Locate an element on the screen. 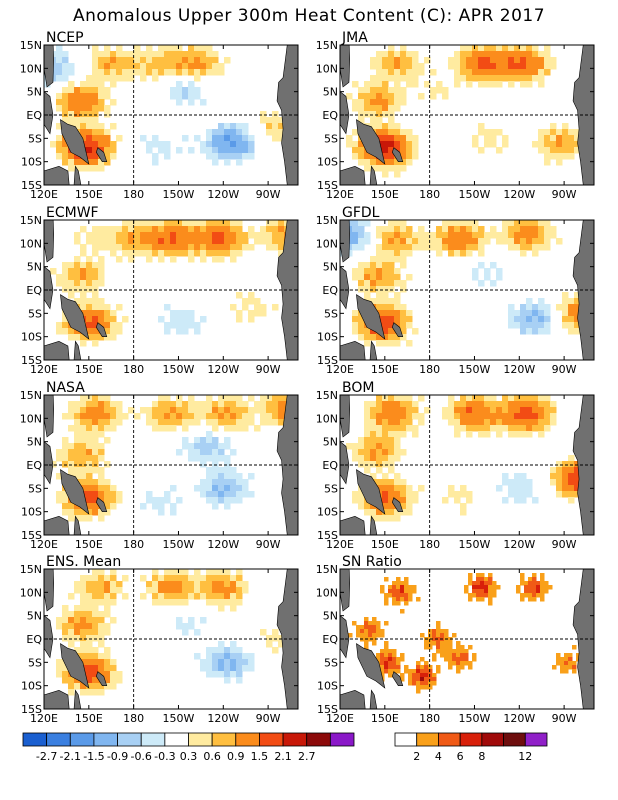  panel-title: ENS. Mean is located at coordinates (83, 562).